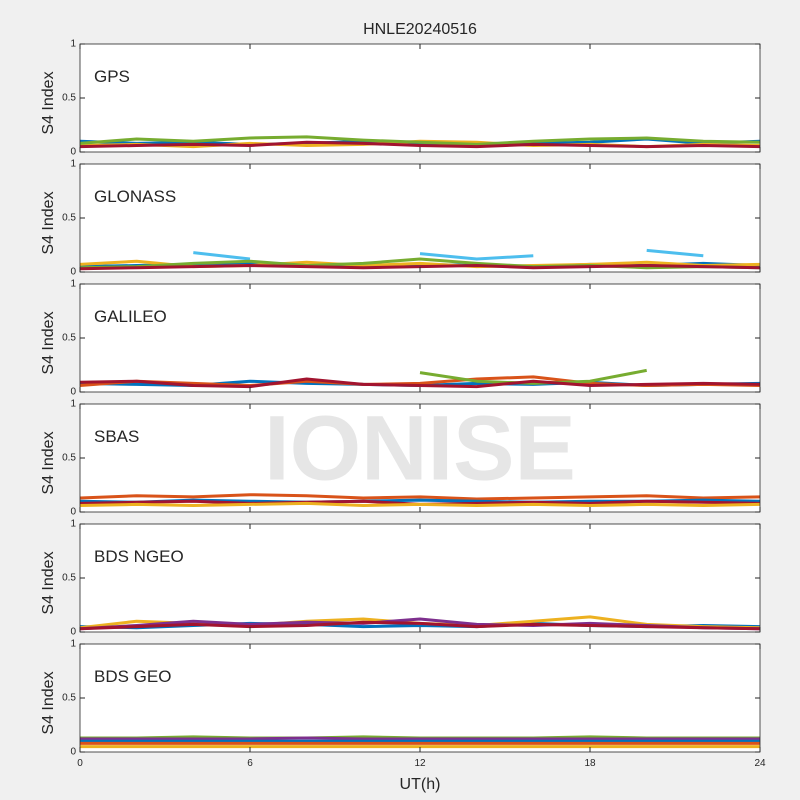  What do you see at coordinates (420, 29) in the screenshot?
I see `chart-title: HNLE20240516` at bounding box center [420, 29].